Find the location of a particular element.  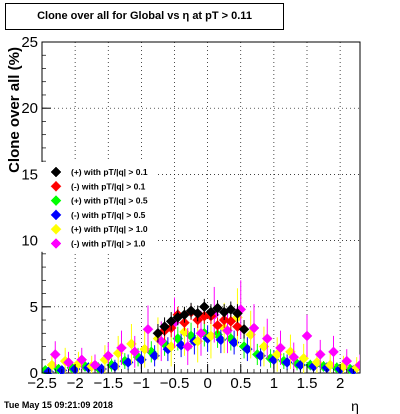

x-tick-label: 2 is located at coordinates (340, 383).